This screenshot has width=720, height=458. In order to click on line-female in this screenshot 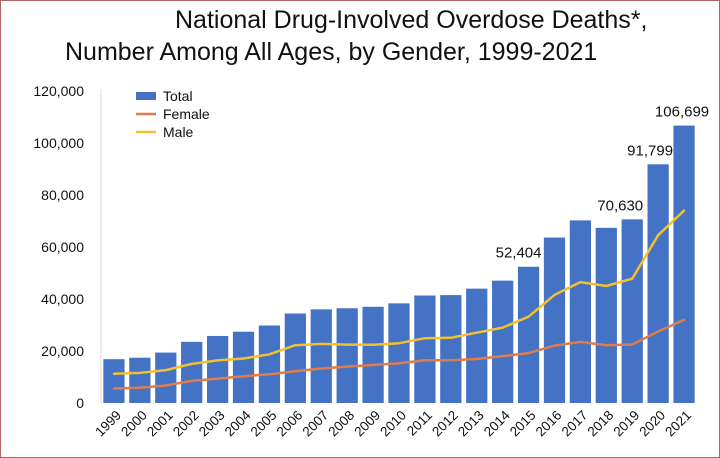, I will do `click(399, 354)`.